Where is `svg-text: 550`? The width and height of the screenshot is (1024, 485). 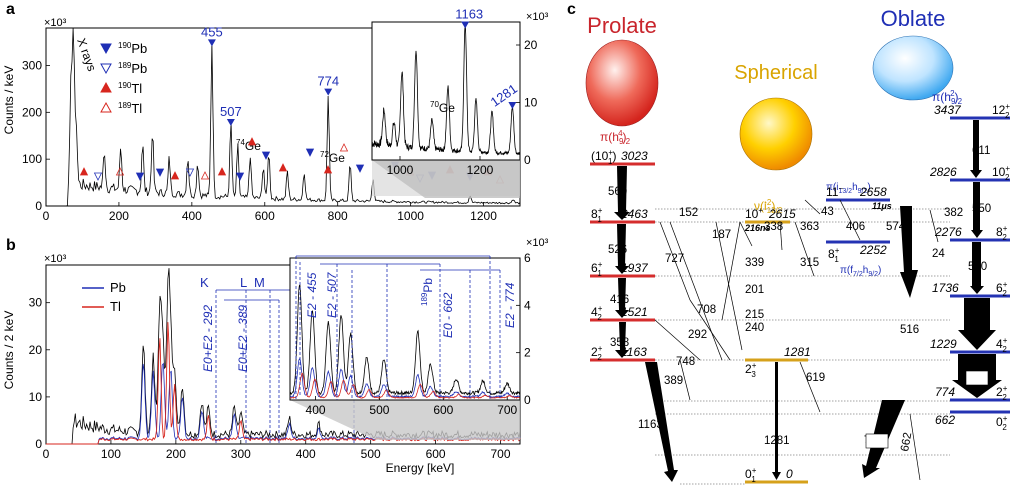
svg-text: 550 is located at coordinates (981, 209).